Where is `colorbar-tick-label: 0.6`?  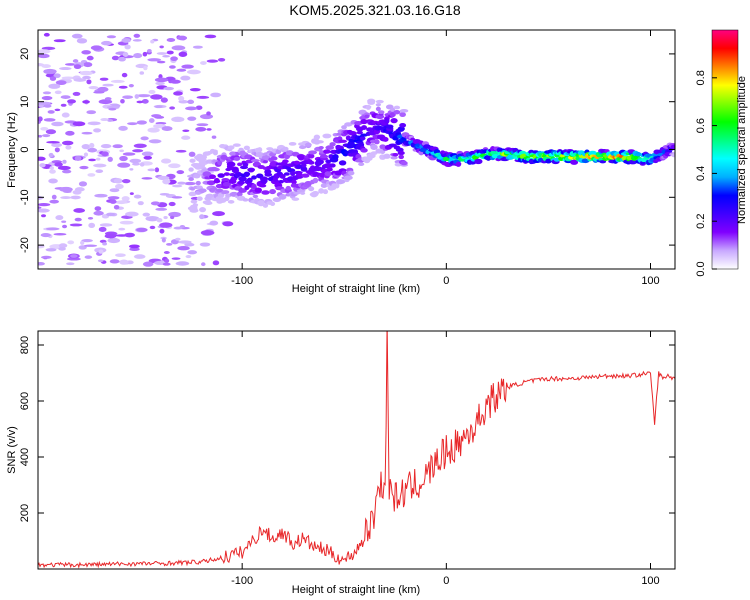
colorbar-tick-label: 0.6 is located at coordinates (701, 125).